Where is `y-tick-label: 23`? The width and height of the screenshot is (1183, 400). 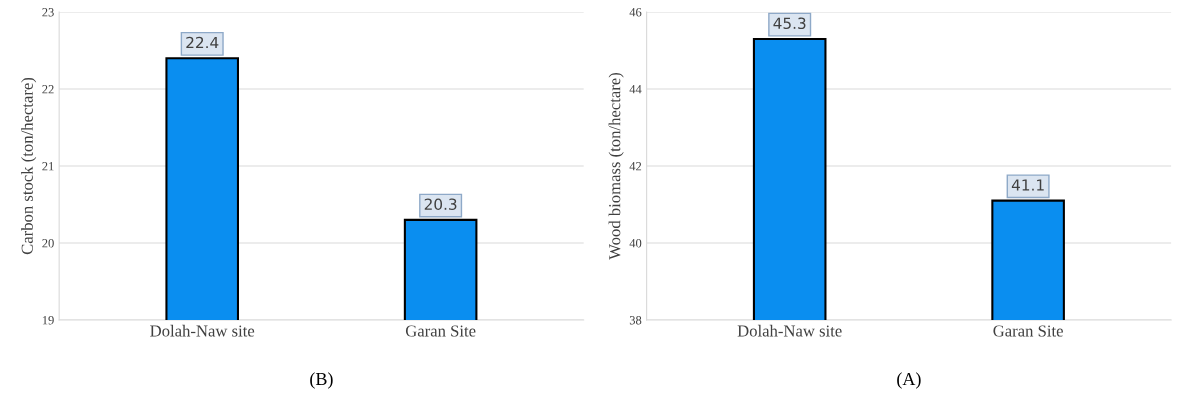 y-tick-label: 23 is located at coordinates (48, 12).